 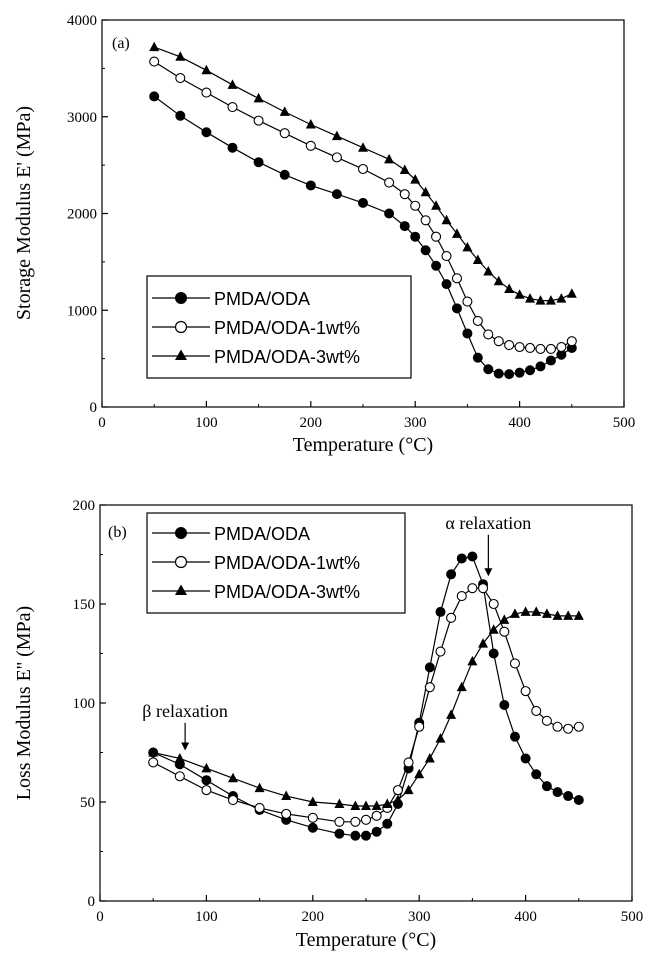 I want to click on y-tick-label: 100, so click(x=84, y=704).